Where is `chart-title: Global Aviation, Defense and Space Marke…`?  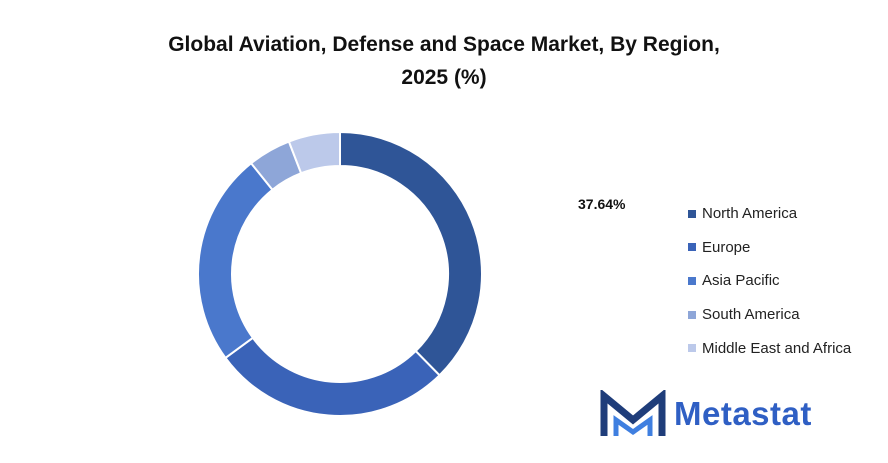
chart-title: Global Aviation, Defense and Space Marke… is located at coordinates (444, 61).